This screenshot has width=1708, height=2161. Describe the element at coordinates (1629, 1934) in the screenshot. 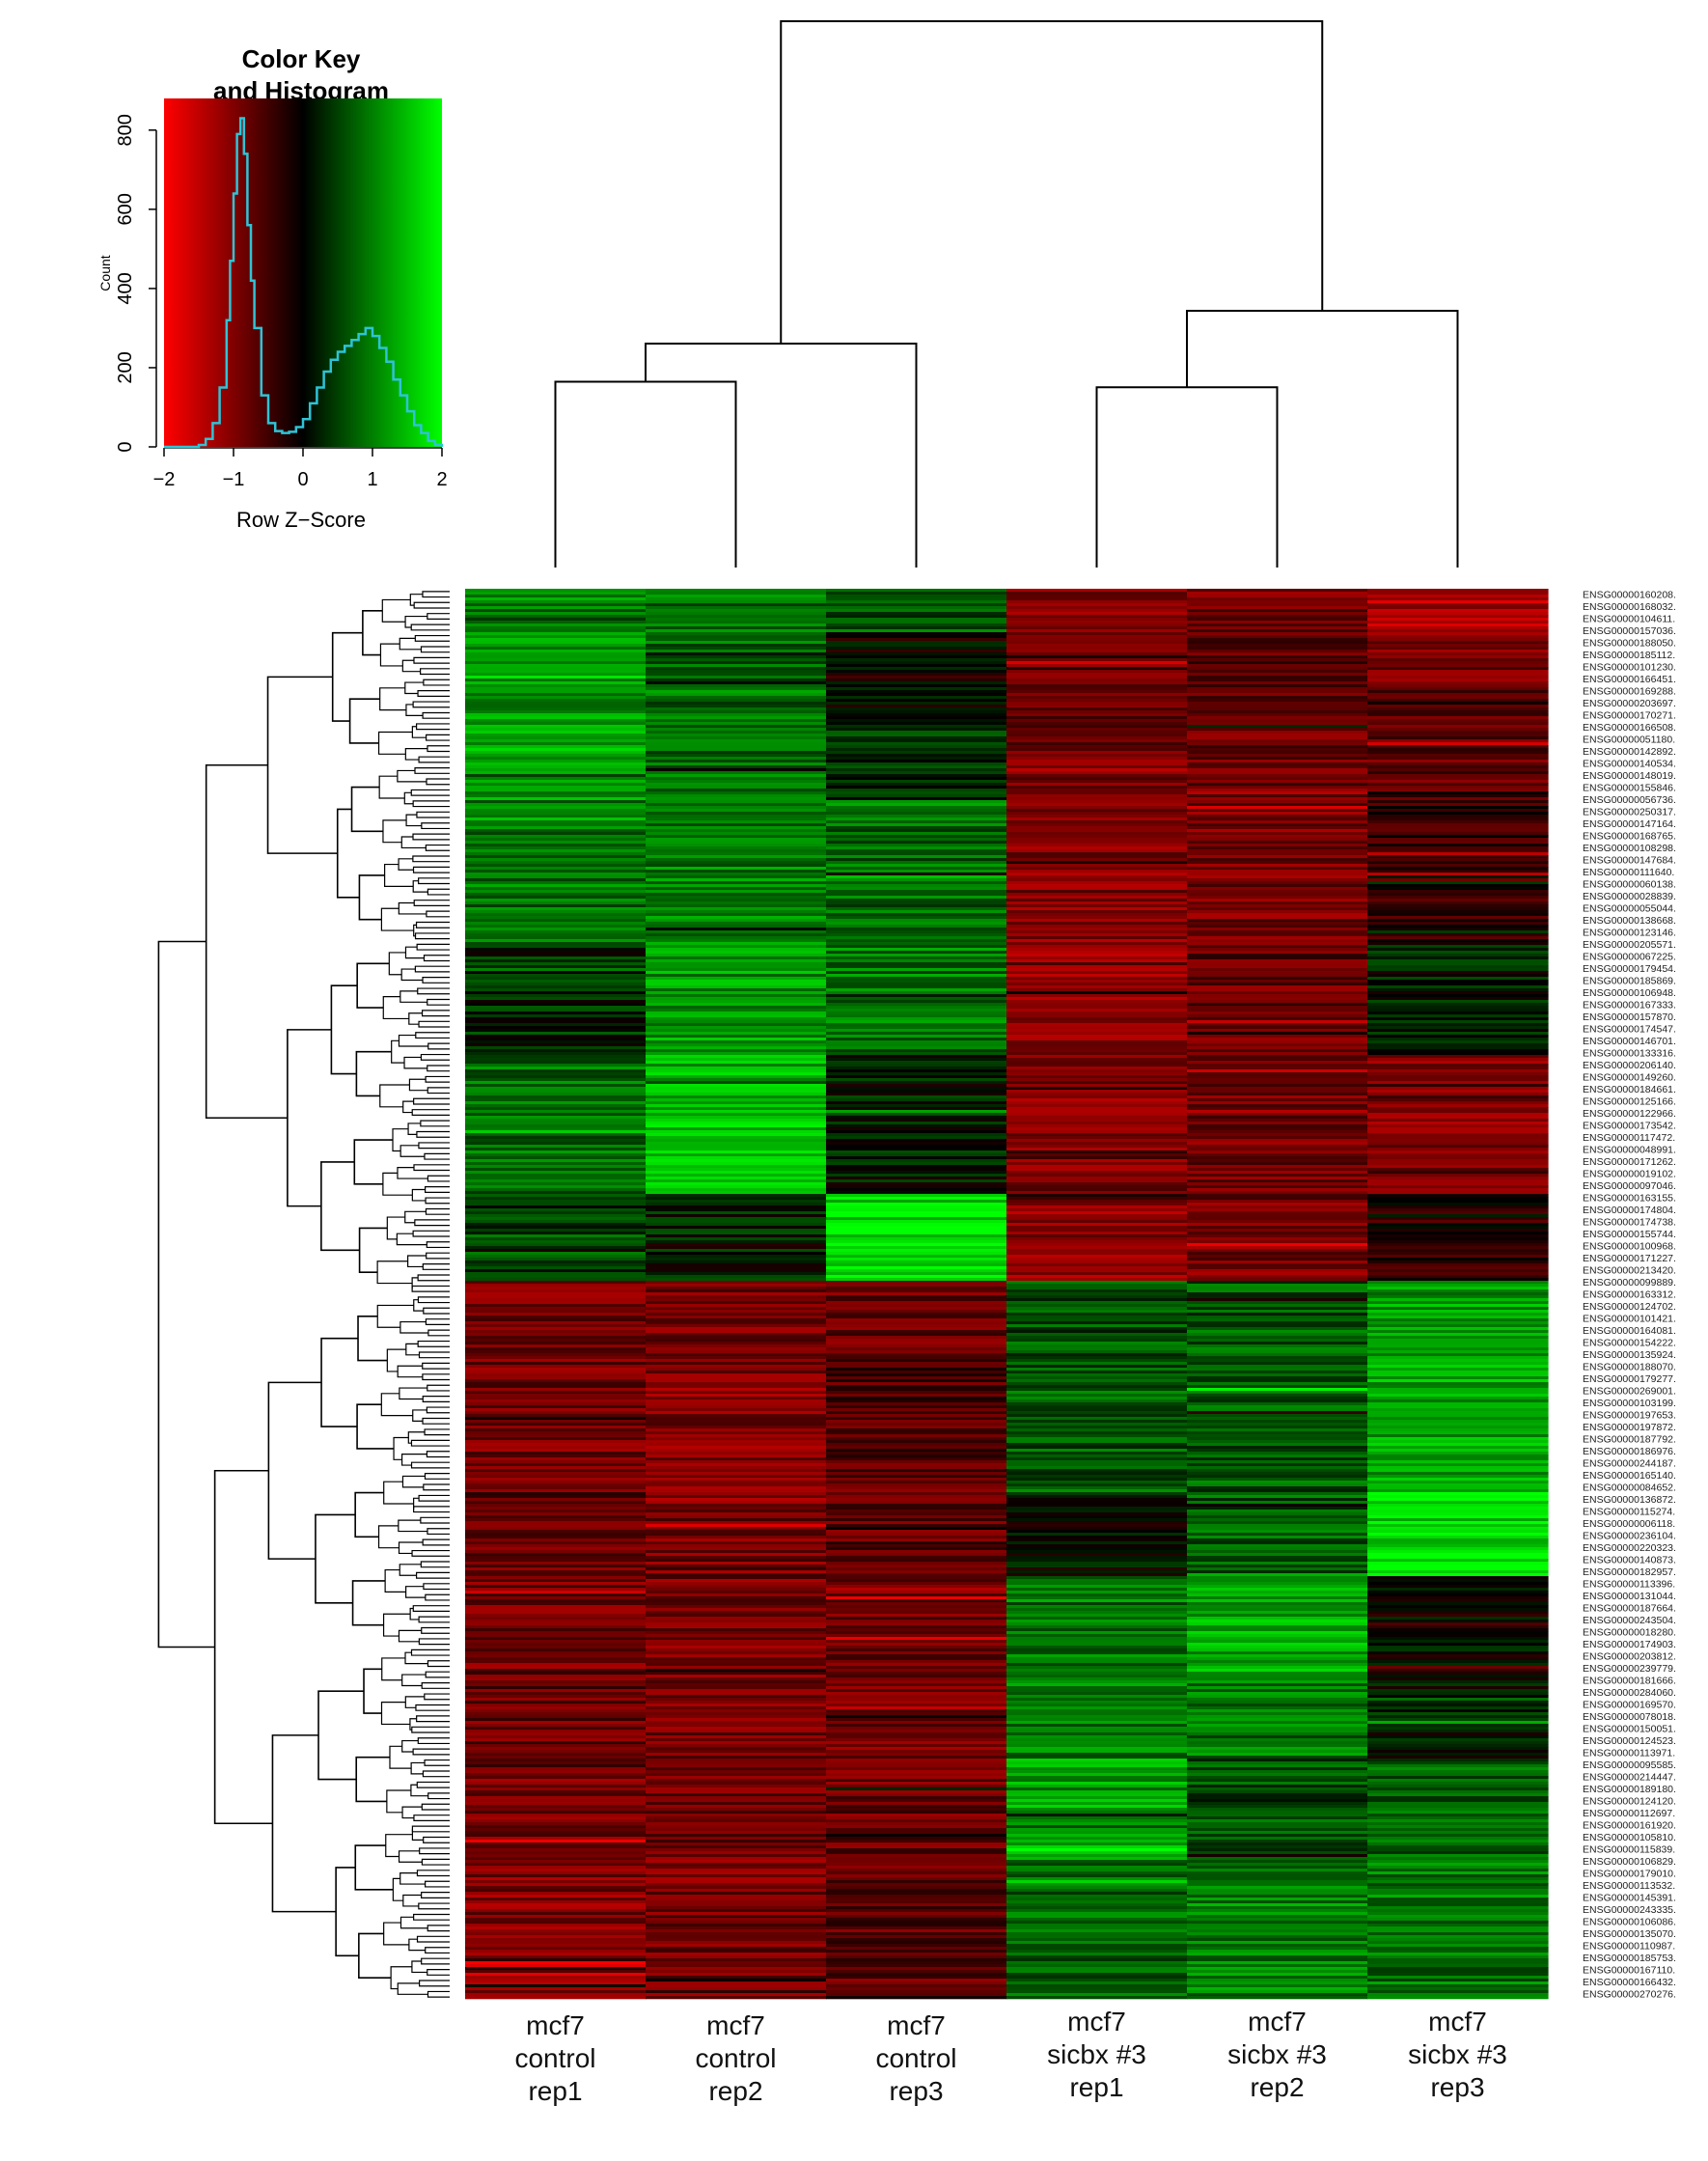

I see `row-label: ENSG00000135070.` at that location.